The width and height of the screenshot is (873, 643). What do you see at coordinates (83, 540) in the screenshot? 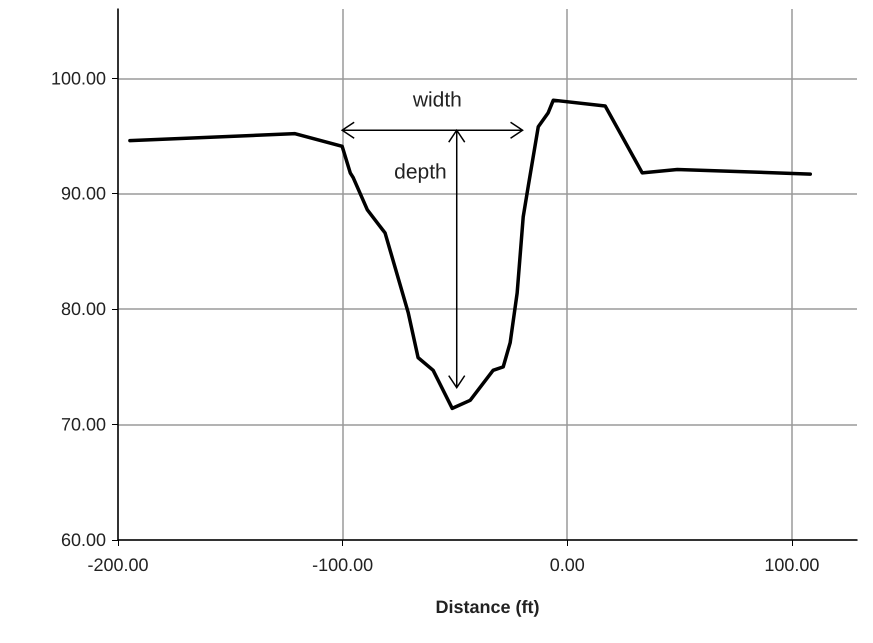
I see `y-tick-label: 60.00` at bounding box center [83, 540].